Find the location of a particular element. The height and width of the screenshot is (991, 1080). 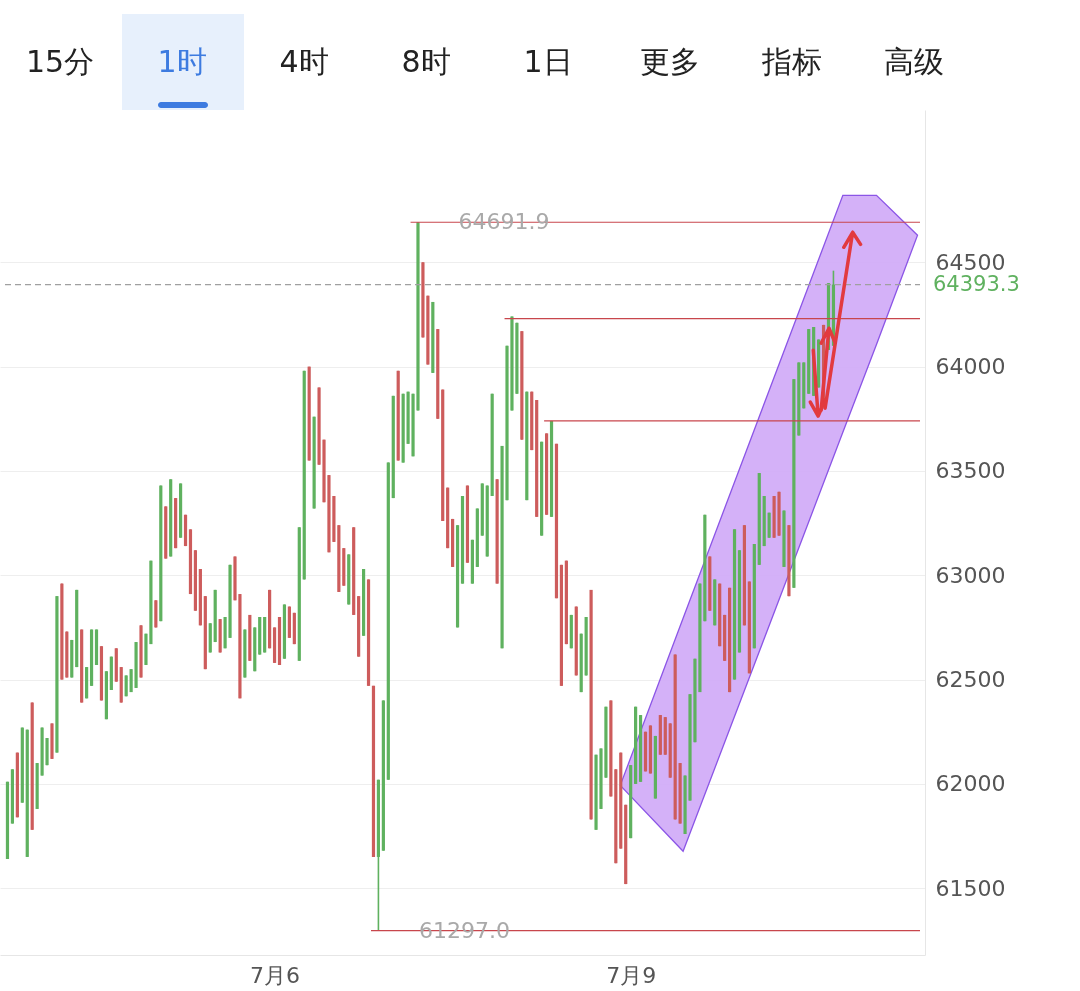

text: 1日 is located at coordinates (548, 61).